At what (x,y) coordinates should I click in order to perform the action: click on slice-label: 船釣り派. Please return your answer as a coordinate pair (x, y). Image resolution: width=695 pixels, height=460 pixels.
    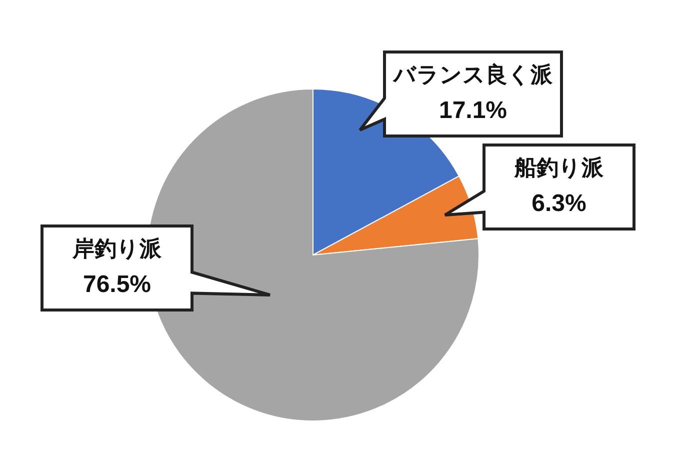
    Looking at the image, I should click on (559, 168).